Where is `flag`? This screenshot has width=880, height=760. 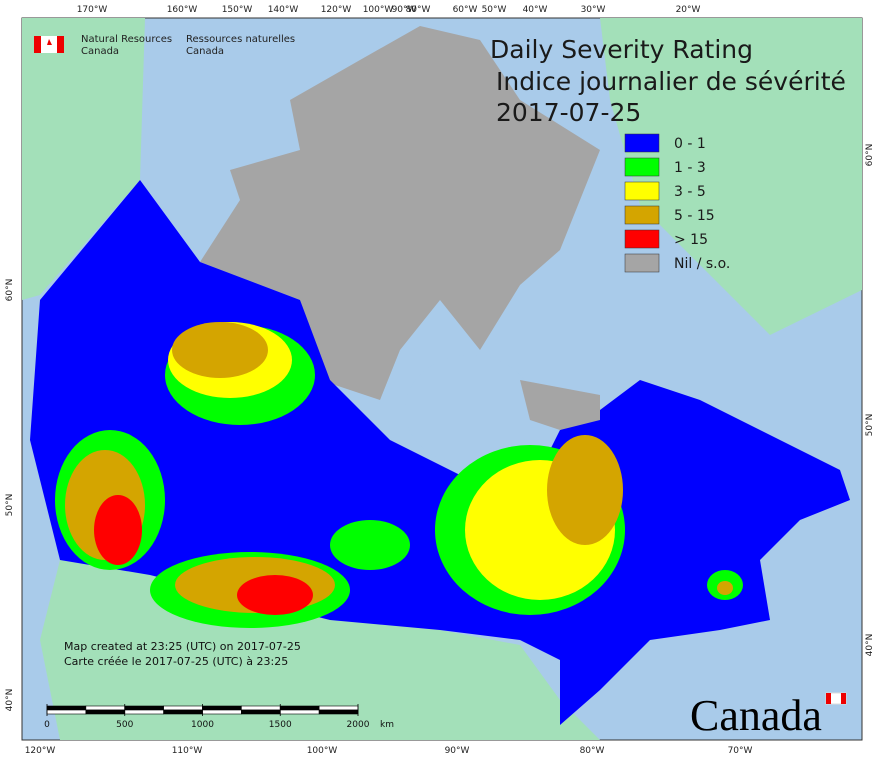
flag is located at coordinates (49, 44).